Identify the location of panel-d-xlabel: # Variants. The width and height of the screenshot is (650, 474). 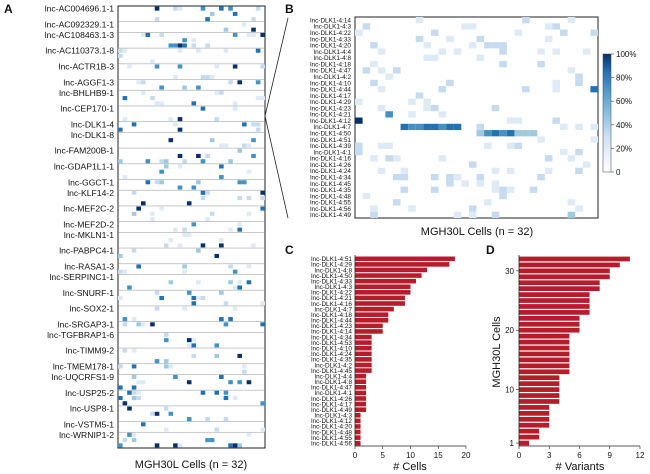
(580, 467).